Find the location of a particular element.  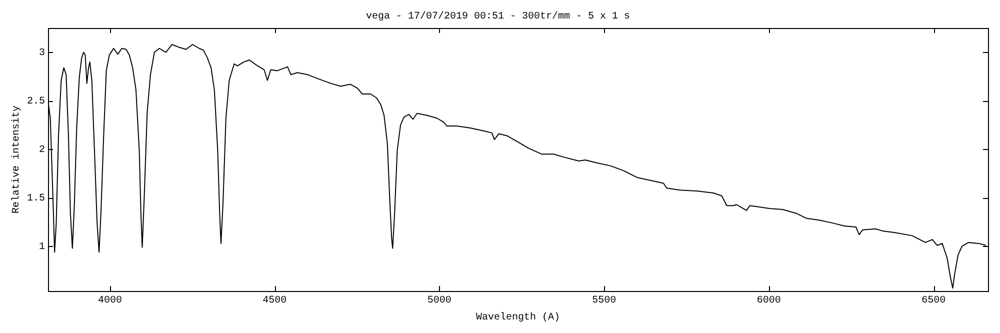

x-tick-label: 4000 is located at coordinates (110, 301).